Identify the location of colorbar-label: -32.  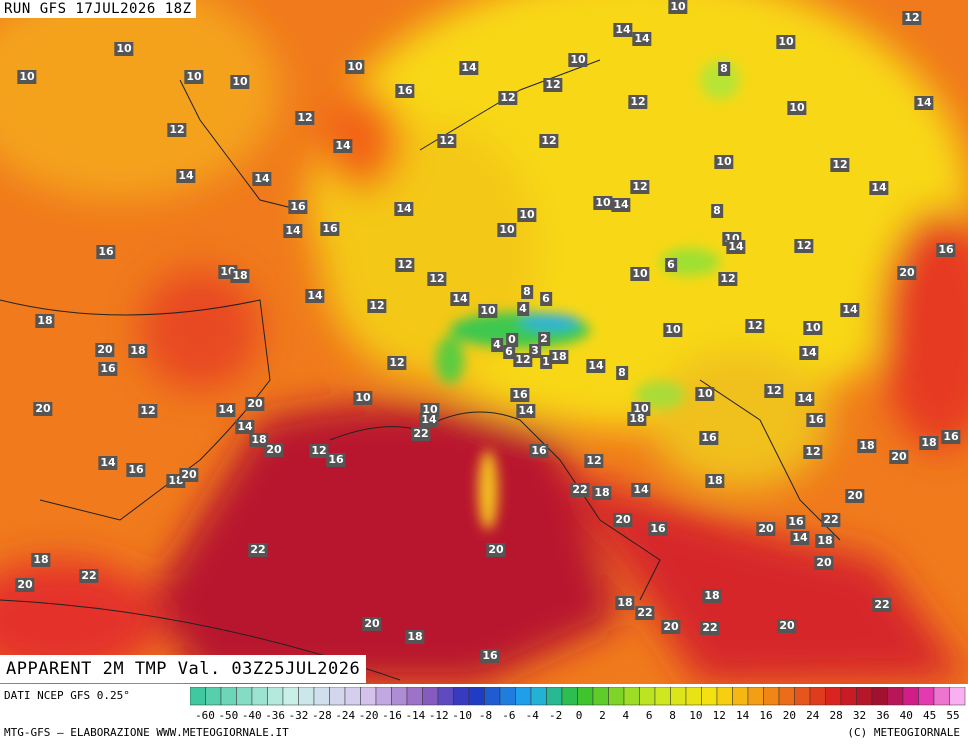
(299, 715).